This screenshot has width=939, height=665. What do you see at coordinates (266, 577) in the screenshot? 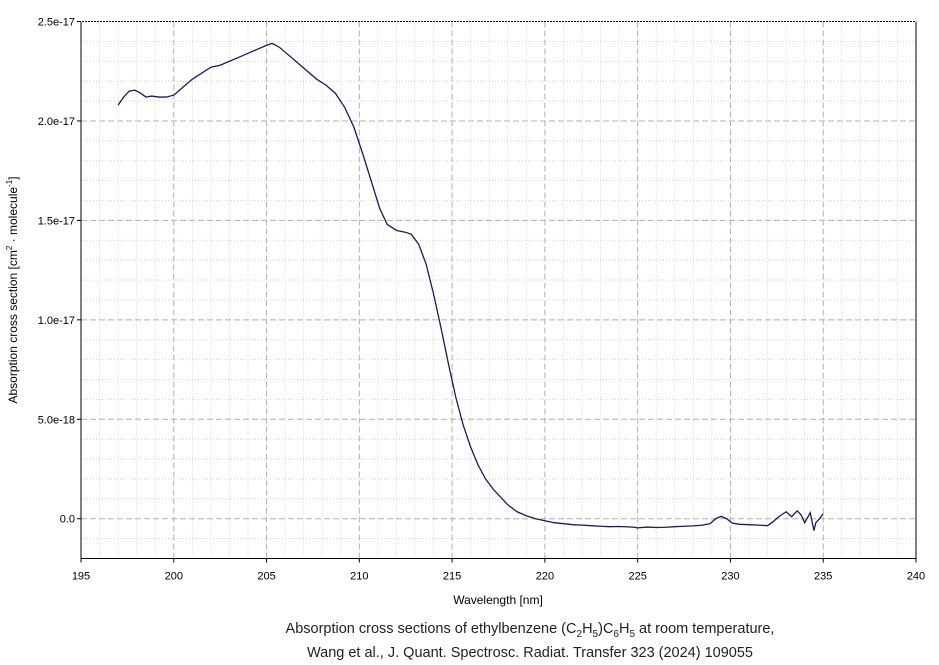
I see `x-tick-label: 205` at bounding box center [266, 577].